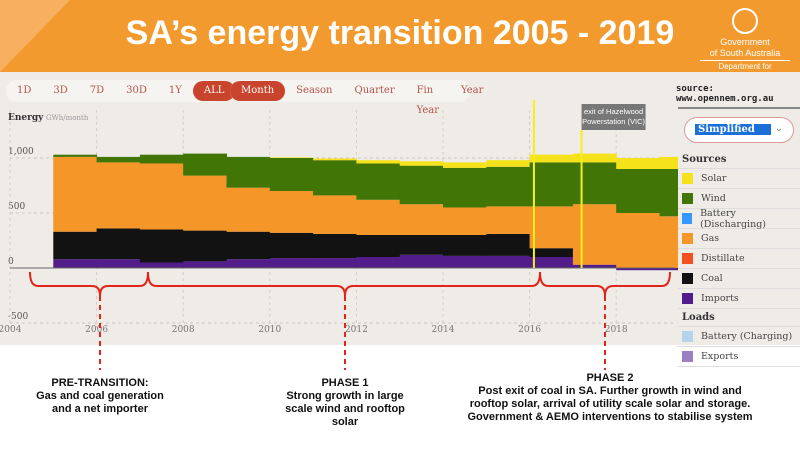  I want to click on bar-gas-2006, so click(118, 195).